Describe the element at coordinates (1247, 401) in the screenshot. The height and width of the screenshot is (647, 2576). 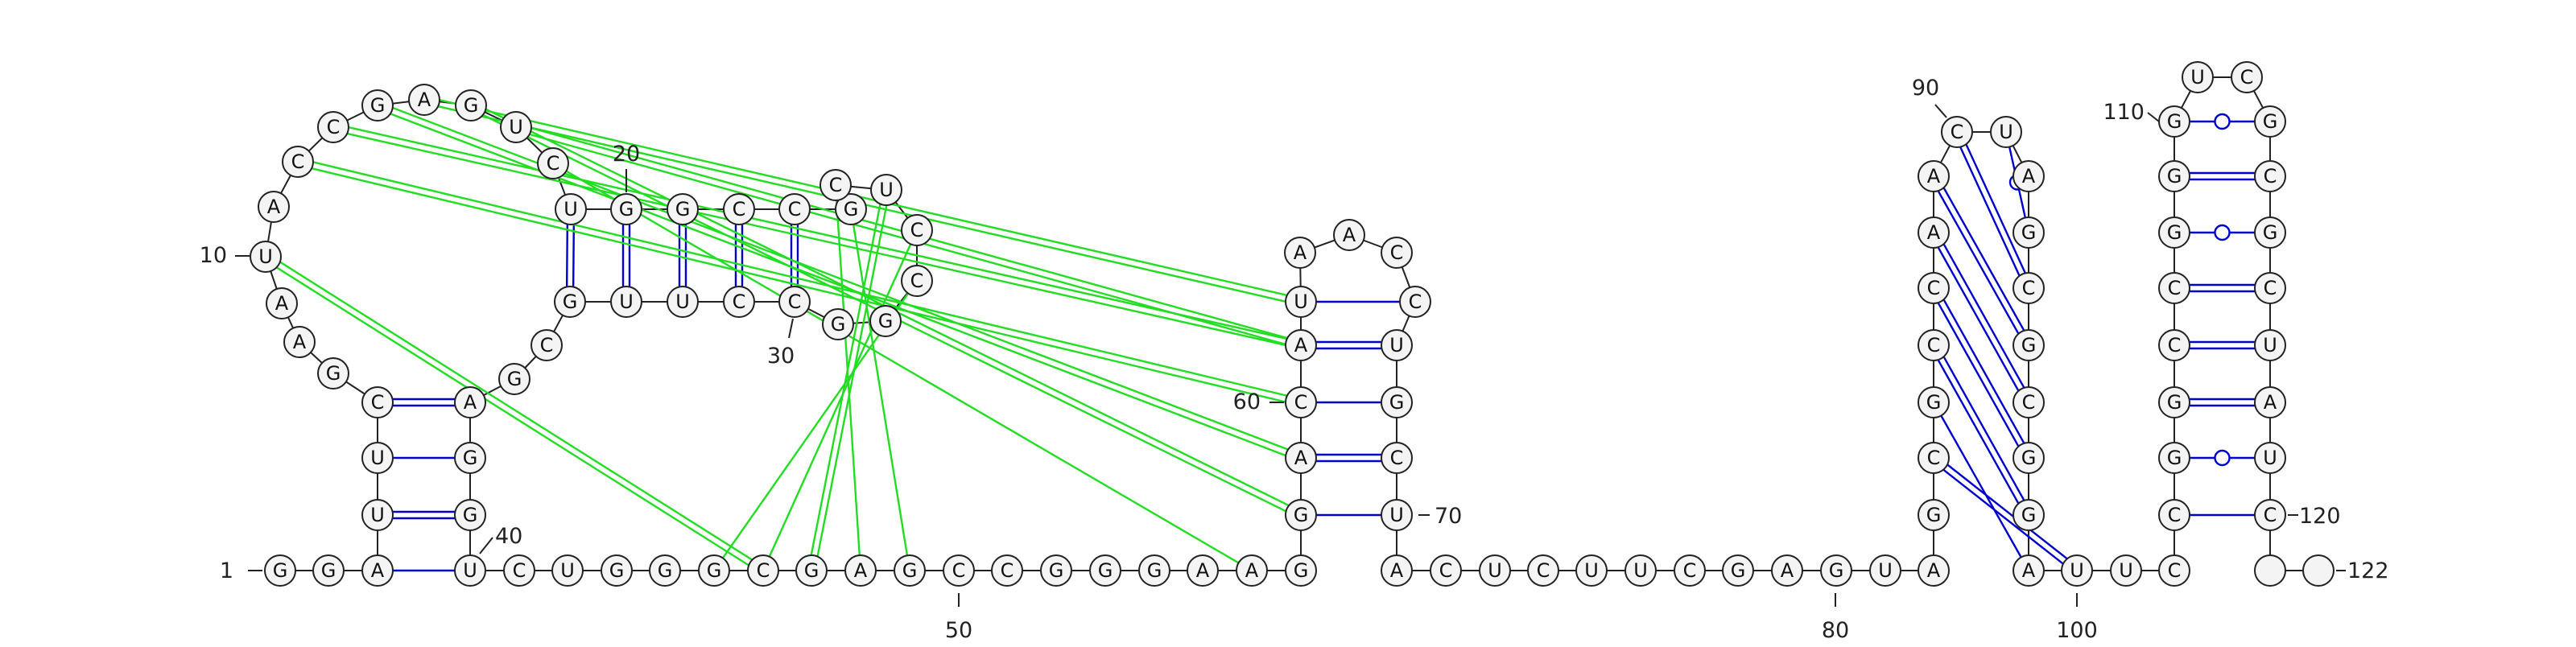
I see `position-number: 60` at that location.